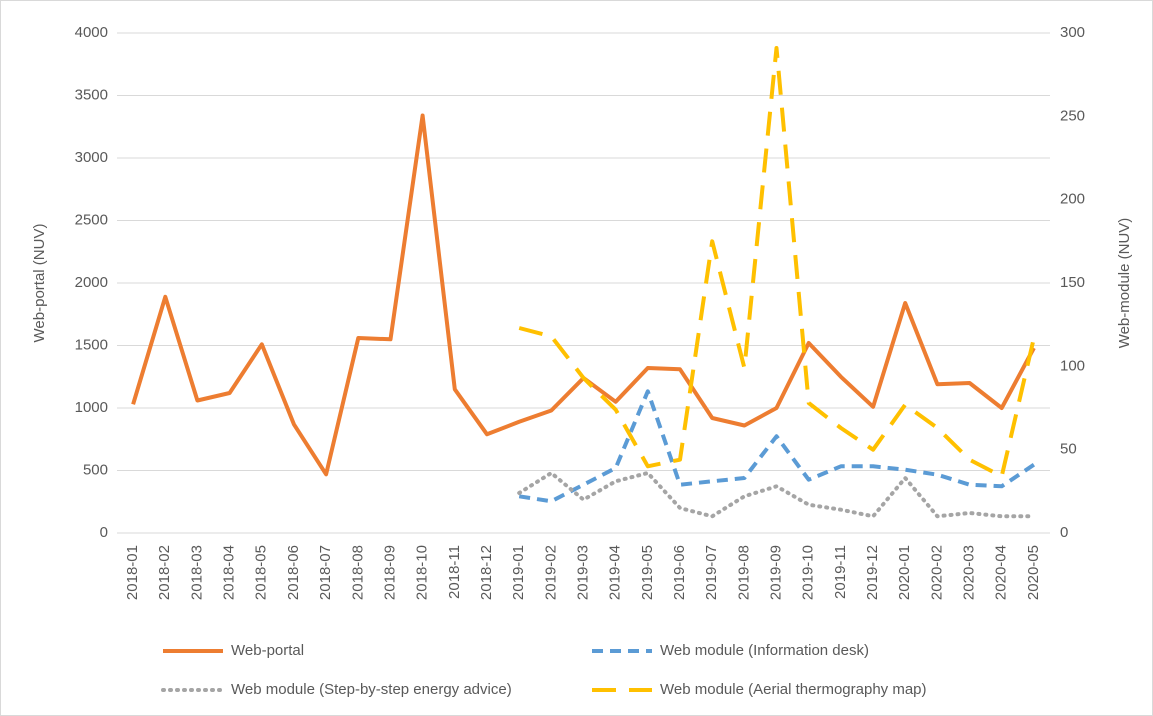 The width and height of the screenshot is (1153, 716). Describe the element at coordinates (1064, 532) in the screenshot. I see `y2-tick-label: 0` at that location.